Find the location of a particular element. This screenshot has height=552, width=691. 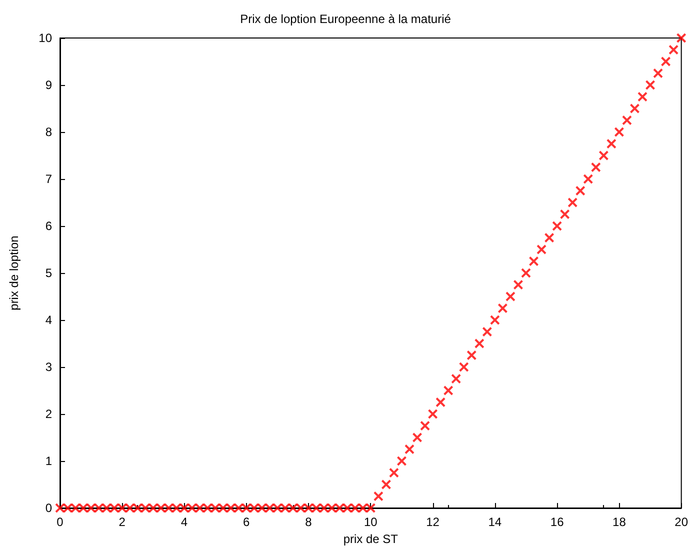

chart-title: Prix de loption Europeenne à la maturié is located at coordinates (346, 19).